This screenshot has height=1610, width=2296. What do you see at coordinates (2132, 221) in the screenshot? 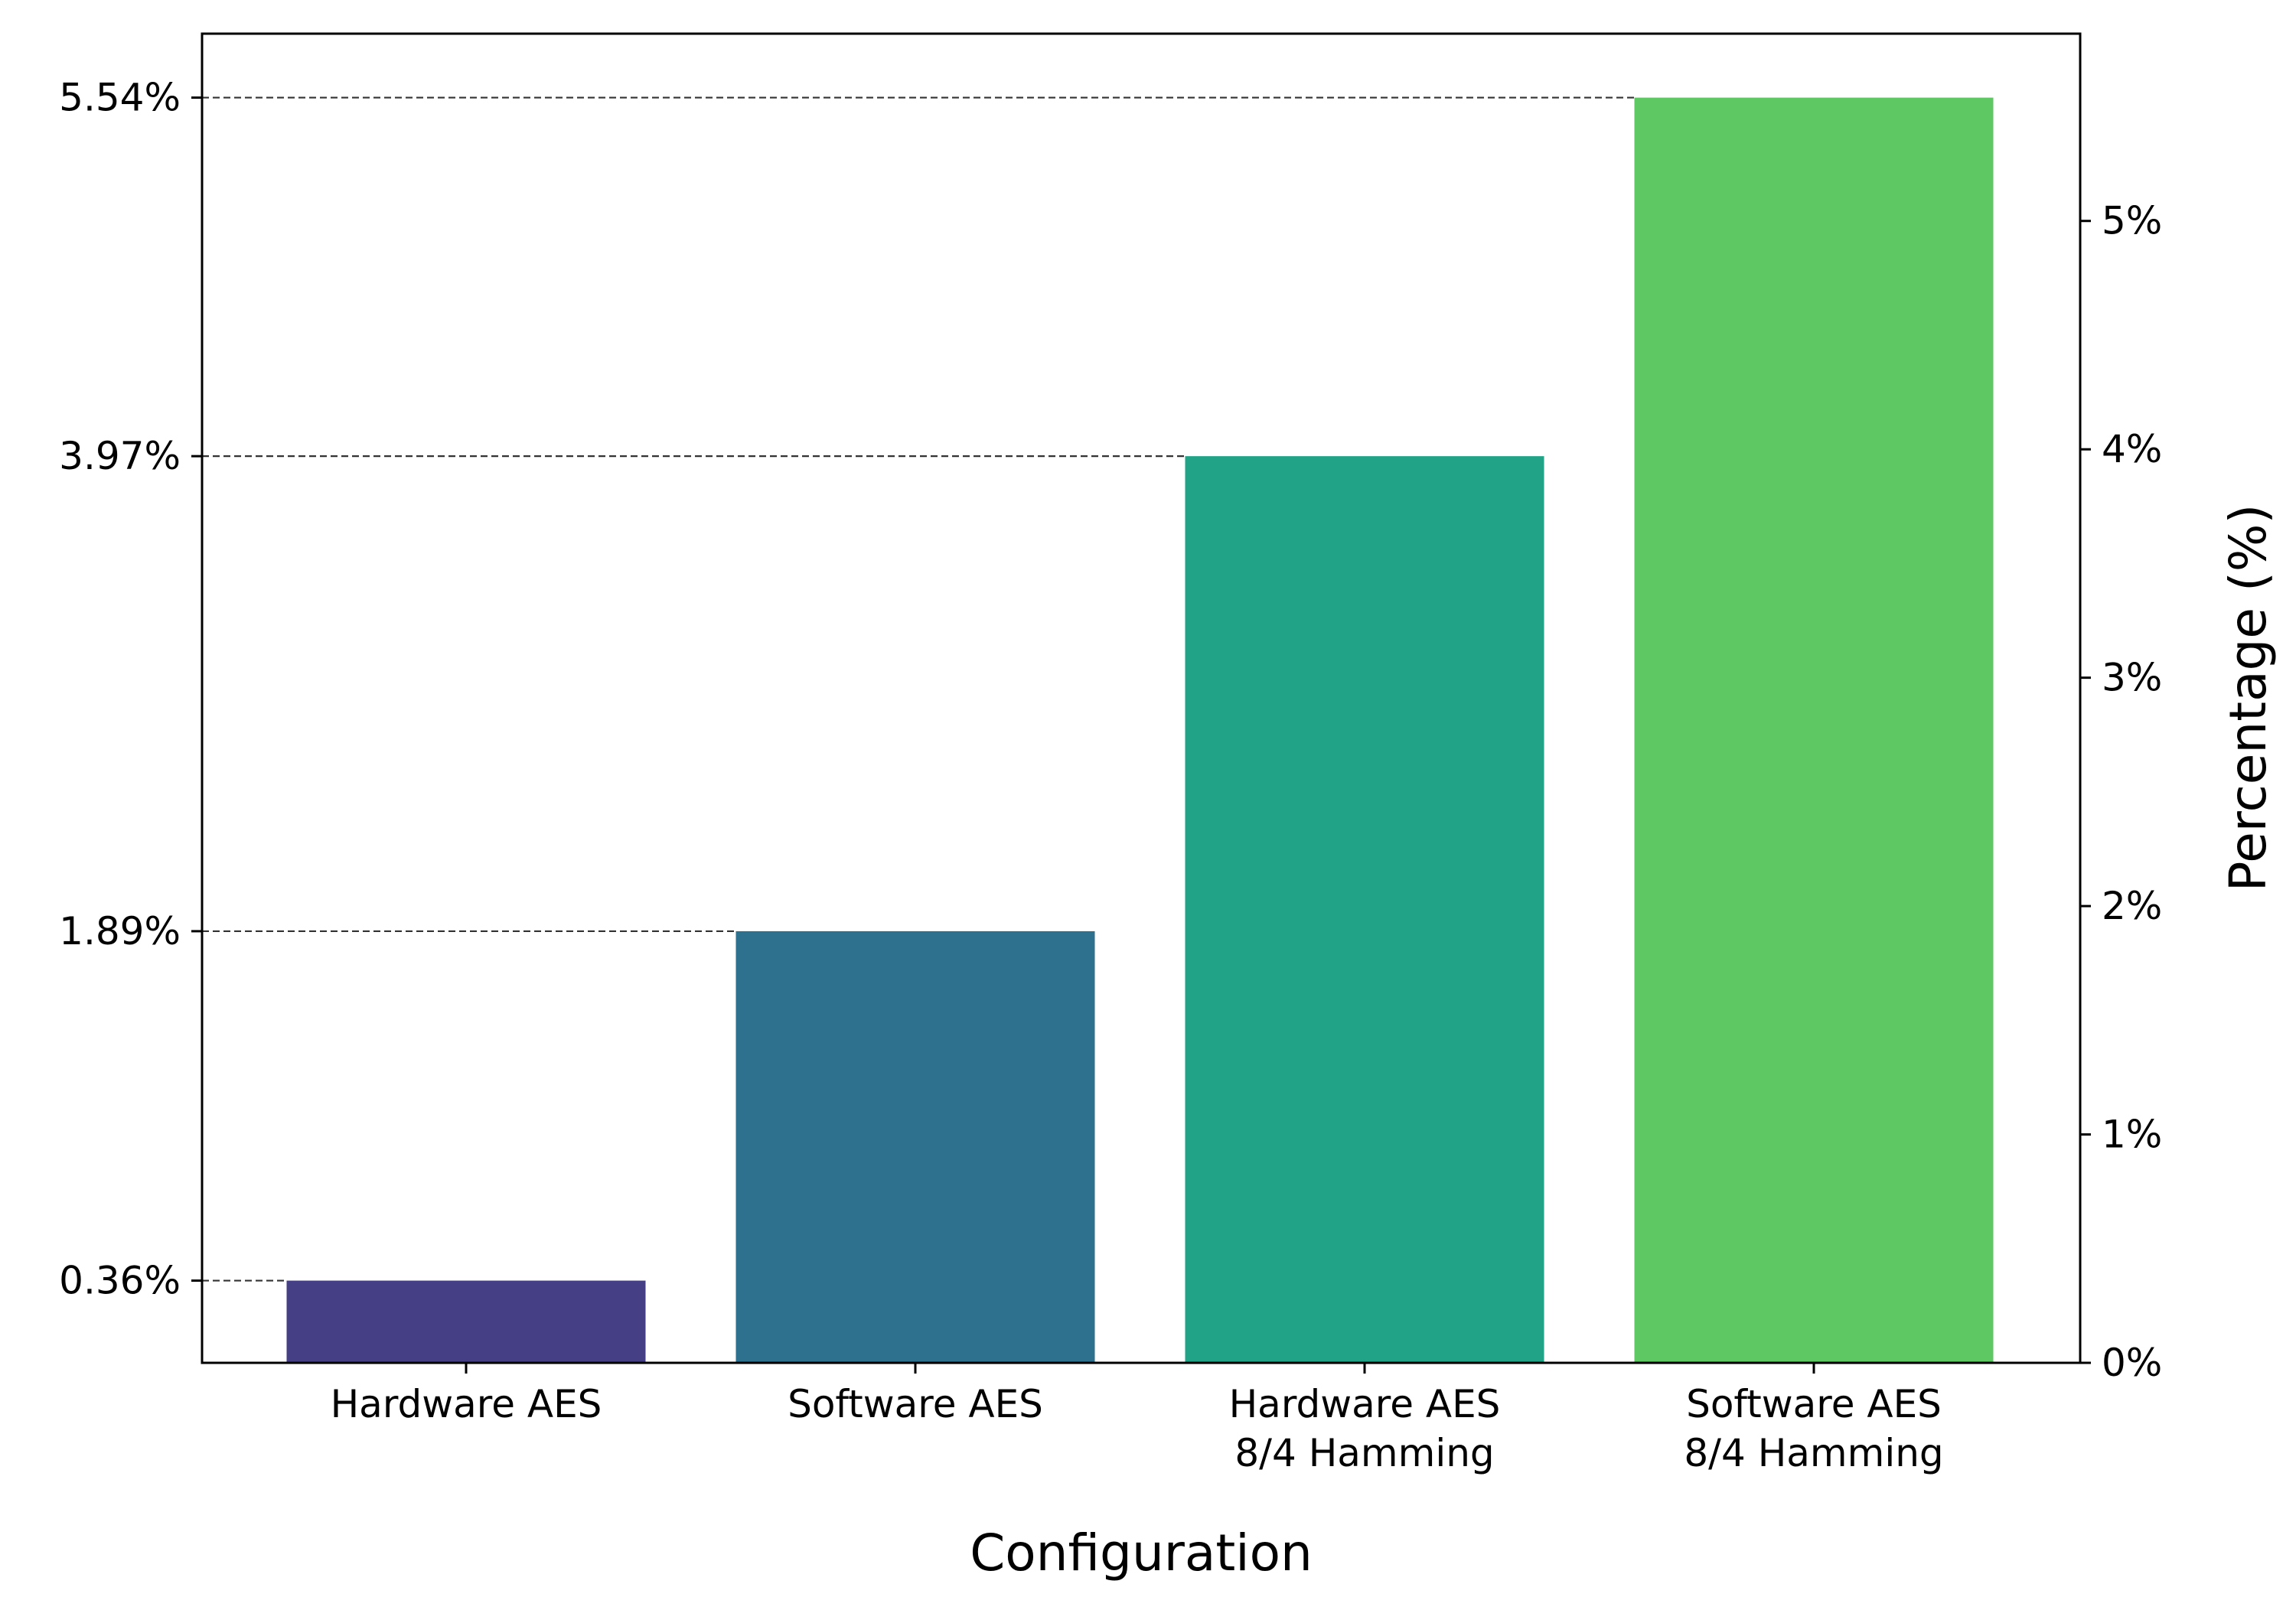
I see `right-tick-label: 5%` at bounding box center [2132, 221].